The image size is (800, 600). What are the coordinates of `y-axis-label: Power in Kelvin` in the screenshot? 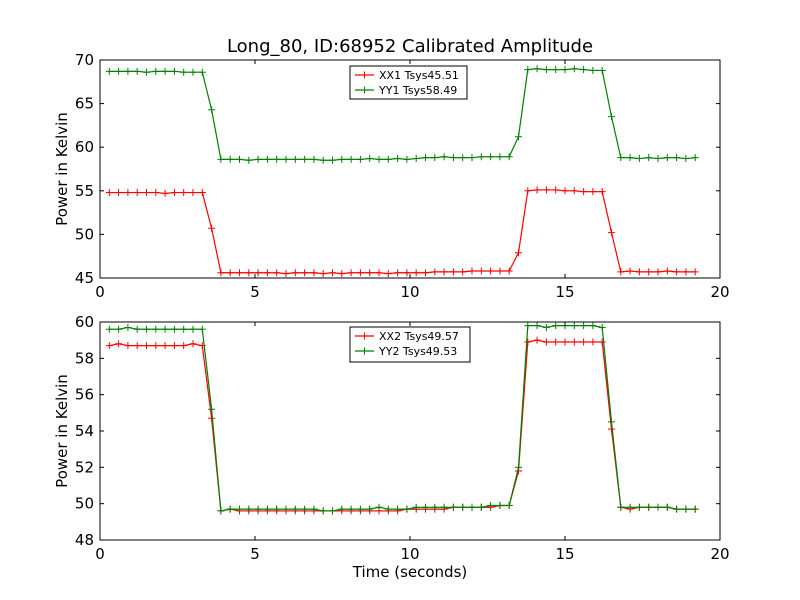 It's located at (62, 431).